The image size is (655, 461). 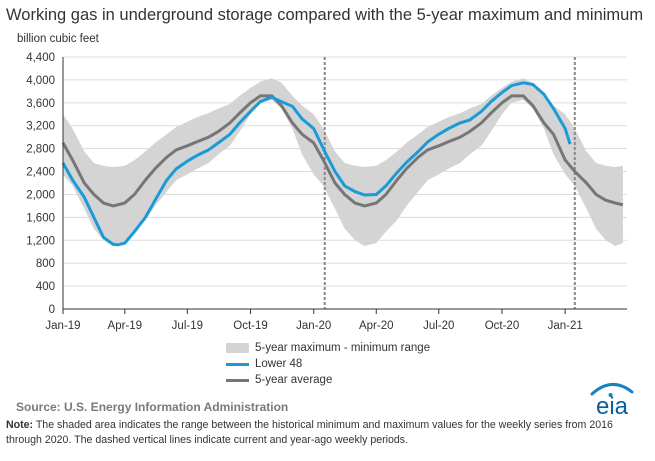 What do you see at coordinates (40, 218) in the screenshot?
I see `y-tick-label: 1,600` at bounding box center [40, 218].